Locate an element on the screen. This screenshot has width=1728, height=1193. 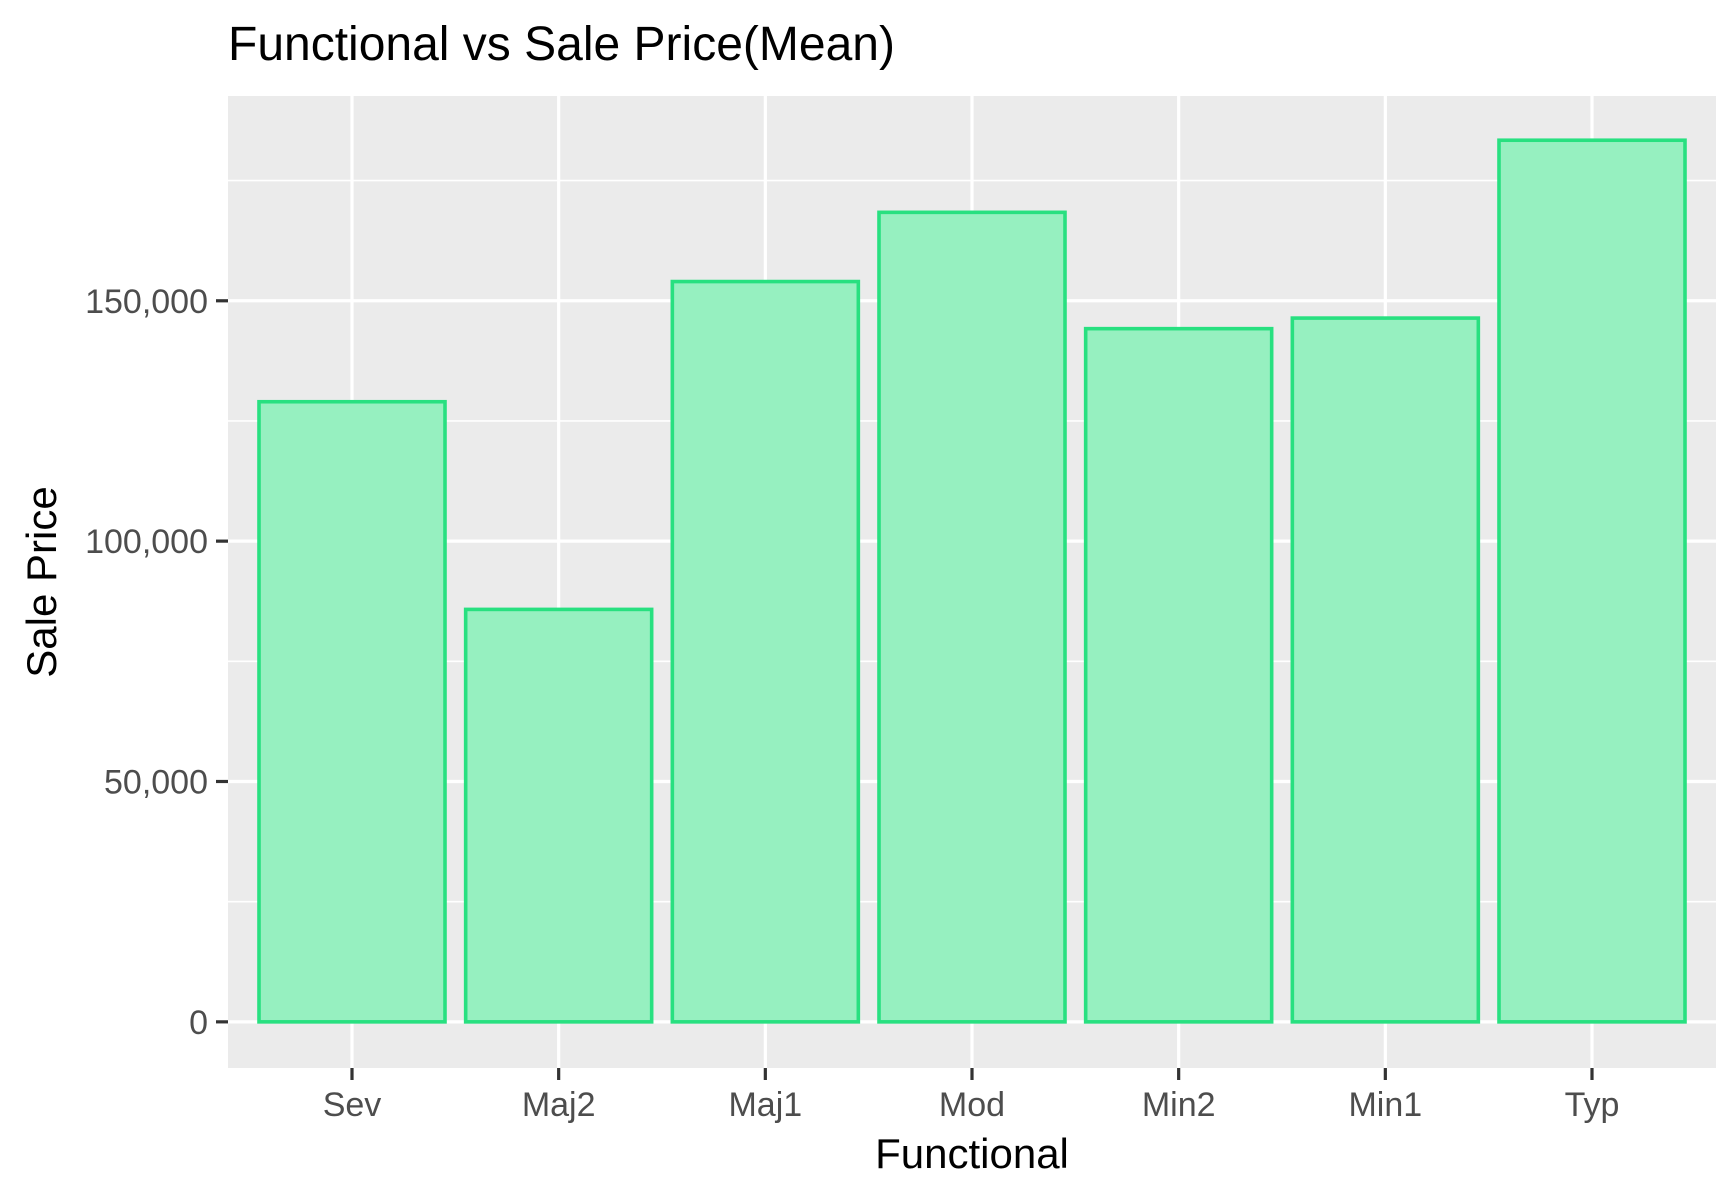
y-tick-label: 50,000 is located at coordinates (156, 782).